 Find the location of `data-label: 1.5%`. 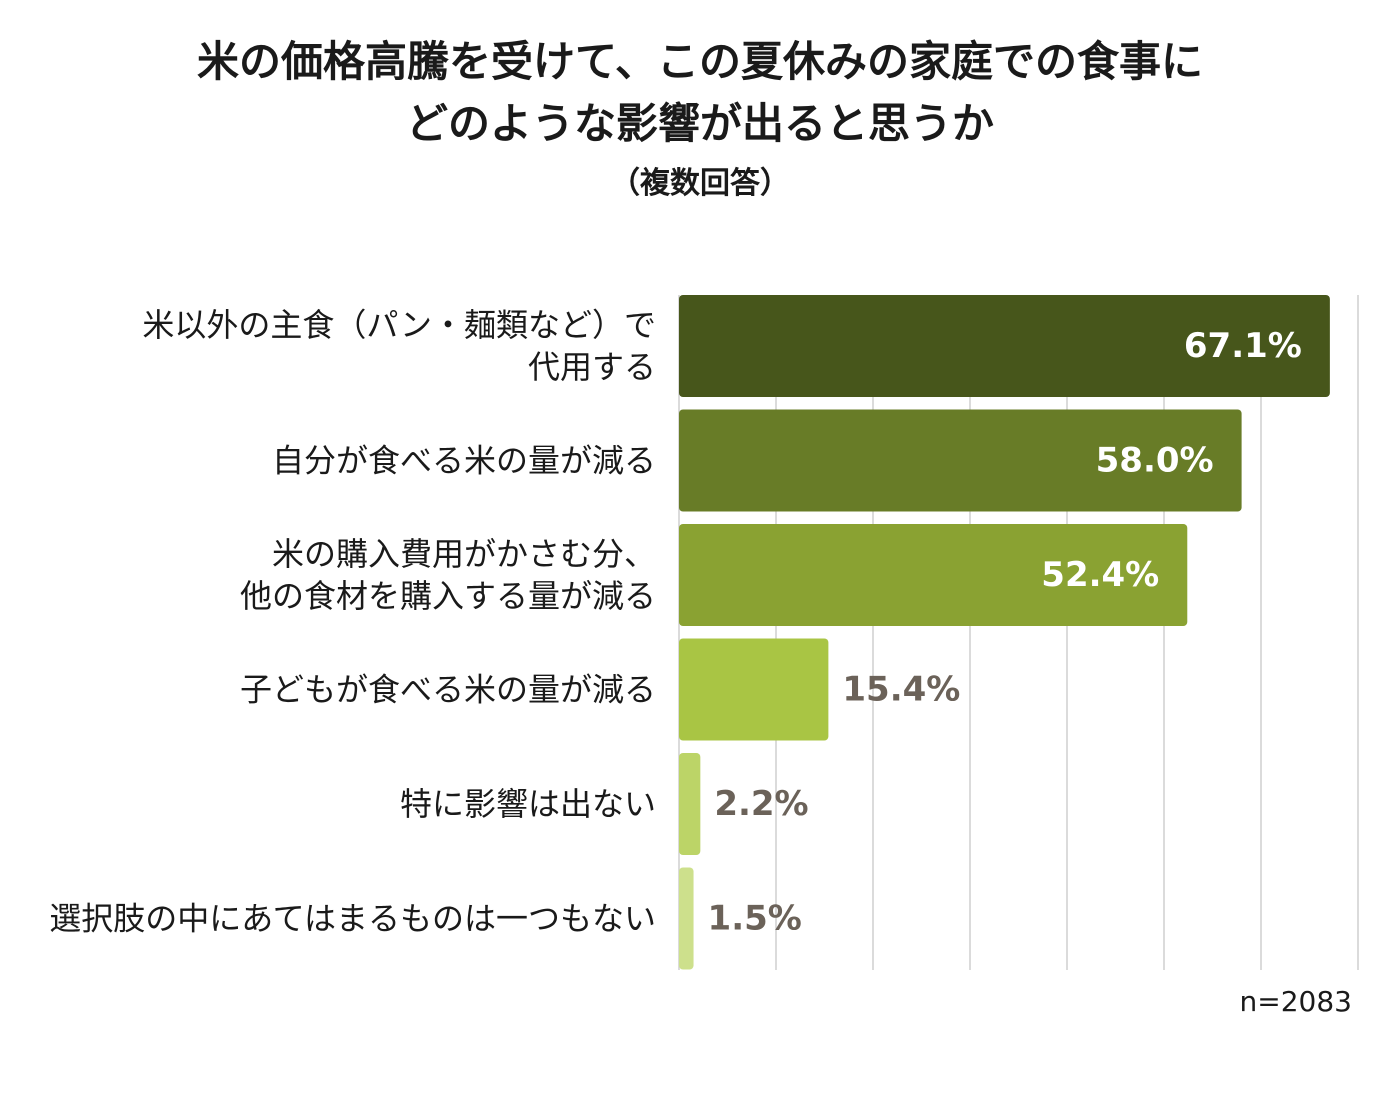

data-label: 1.5% is located at coordinates (755, 919).